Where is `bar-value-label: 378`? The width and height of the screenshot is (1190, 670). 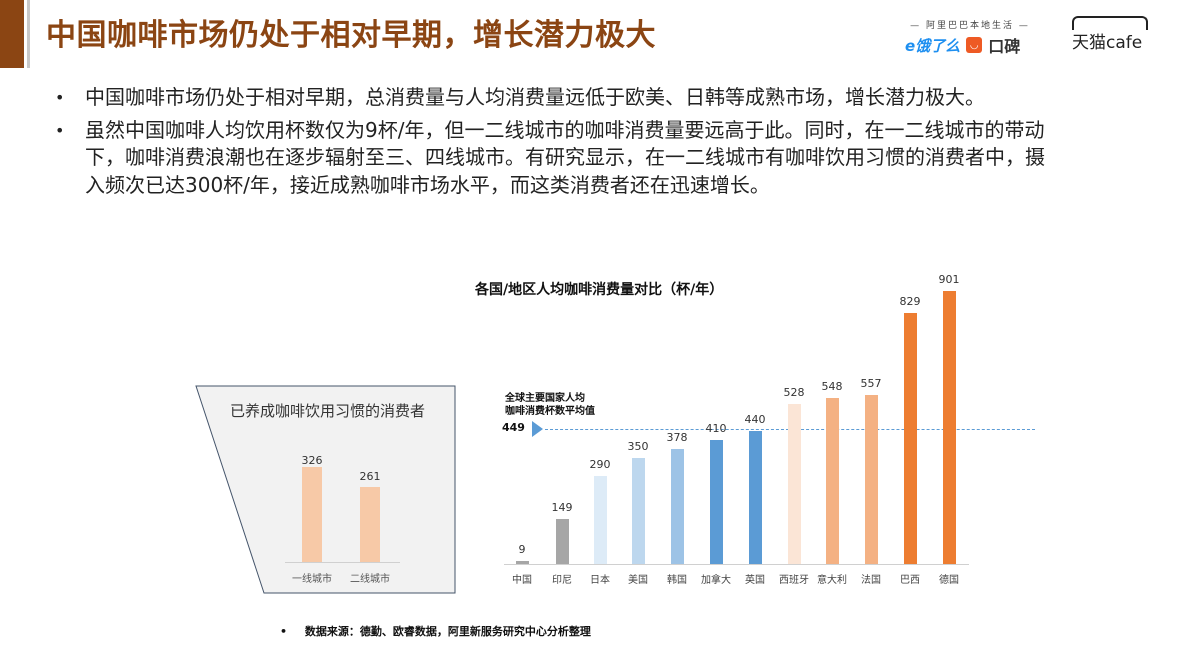
bar-value-label: 378 is located at coordinates (677, 438).